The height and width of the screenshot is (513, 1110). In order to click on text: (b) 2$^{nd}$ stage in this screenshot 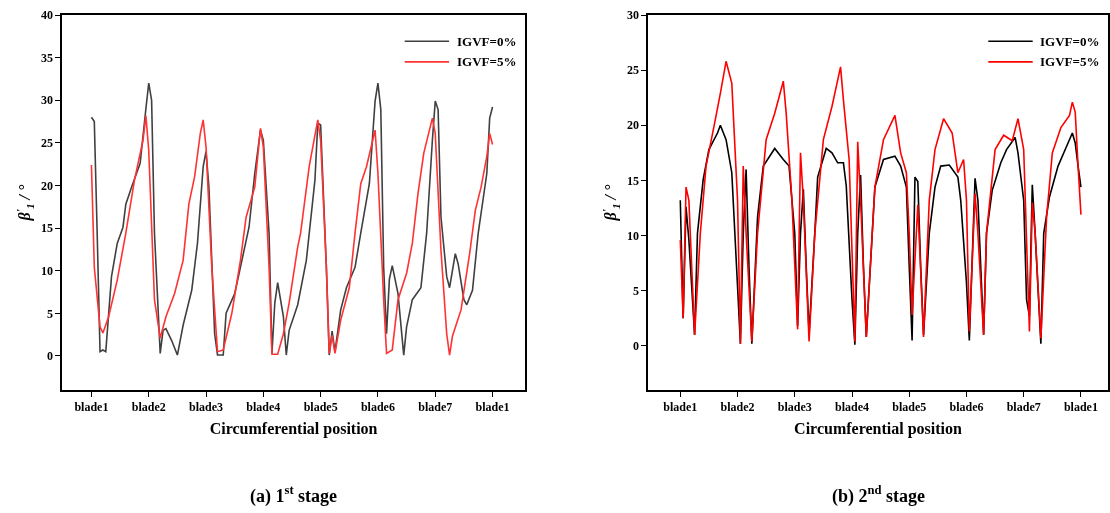, I will do `click(879, 495)`.